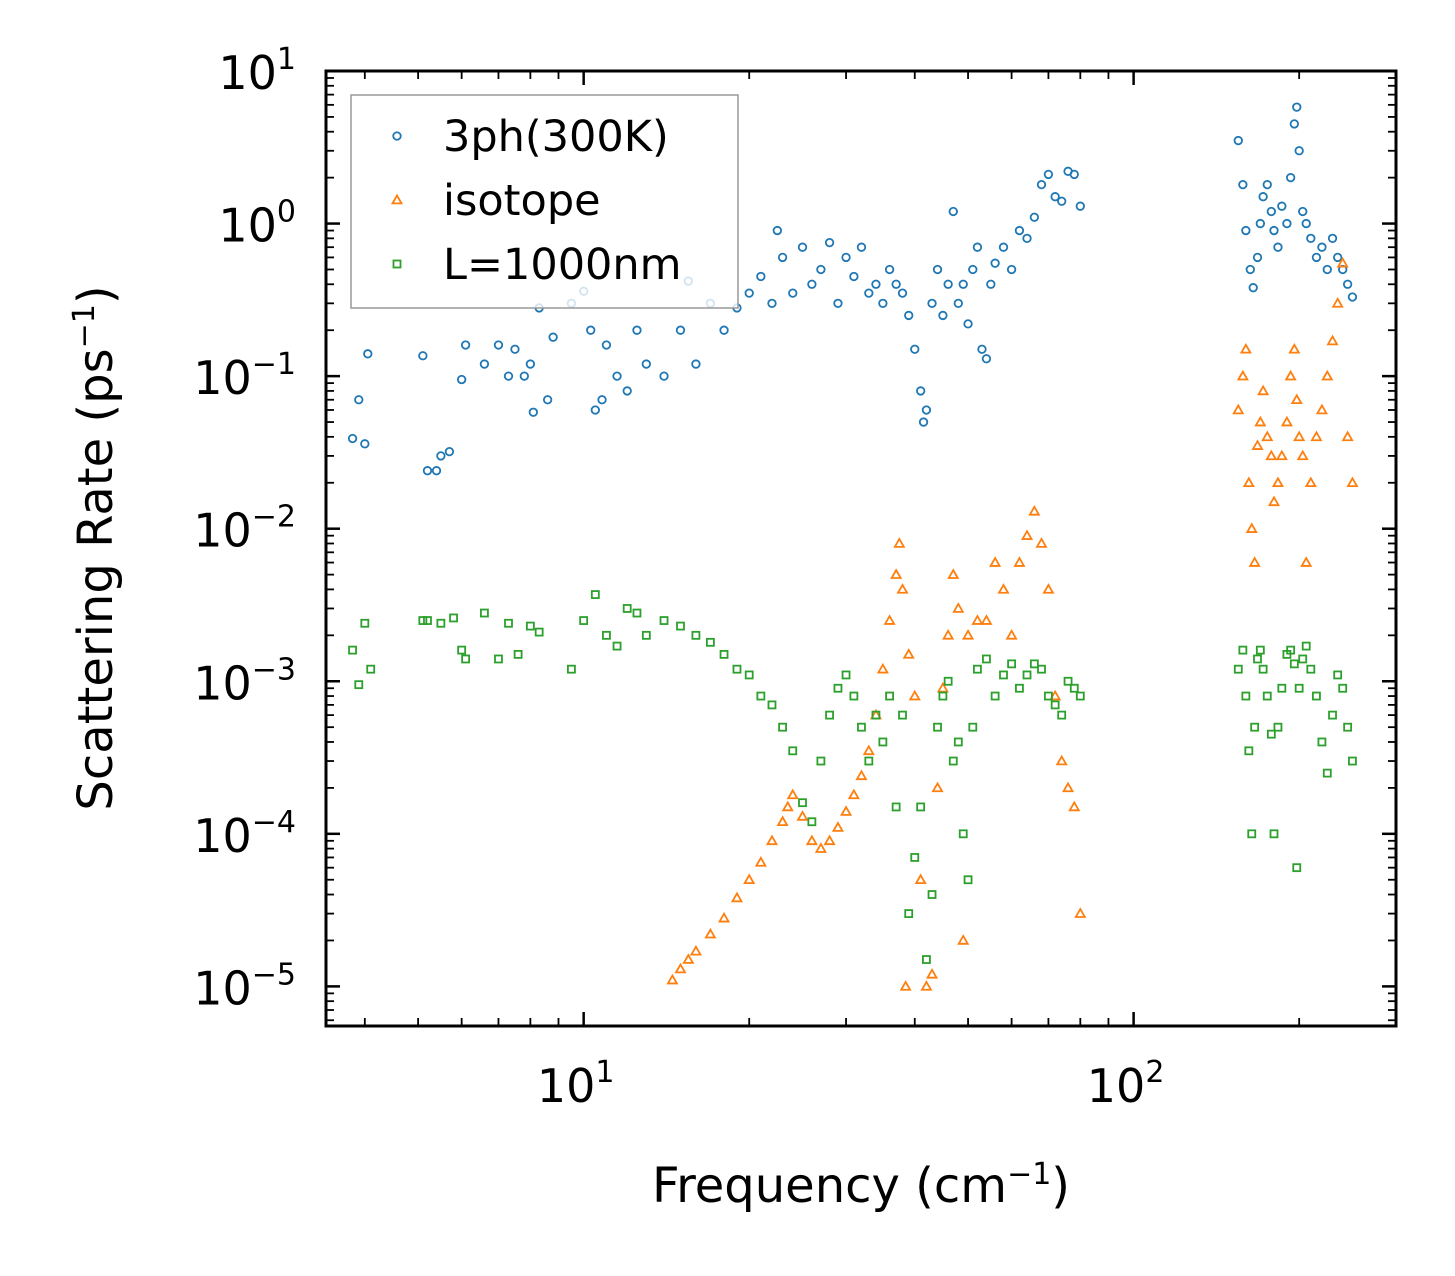 The image size is (1455, 1276). I want to click on y-tick-label: 10⁰, so click(257, 224).